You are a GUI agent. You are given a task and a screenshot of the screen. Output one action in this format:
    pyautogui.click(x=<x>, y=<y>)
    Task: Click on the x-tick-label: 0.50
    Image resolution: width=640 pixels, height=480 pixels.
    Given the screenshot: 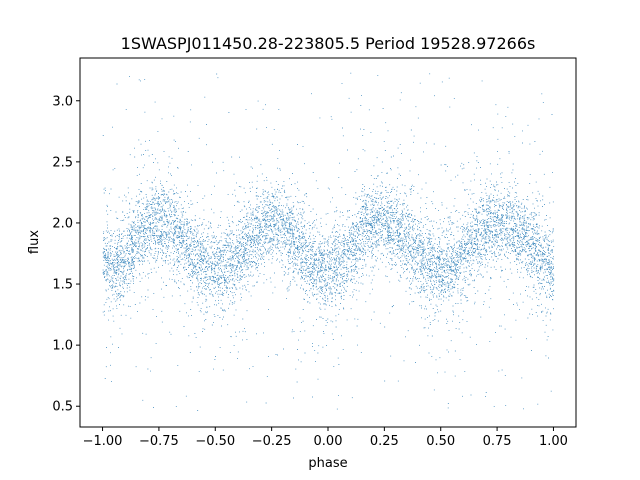 What is the action you would take?
    pyautogui.click(x=440, y=441)
    